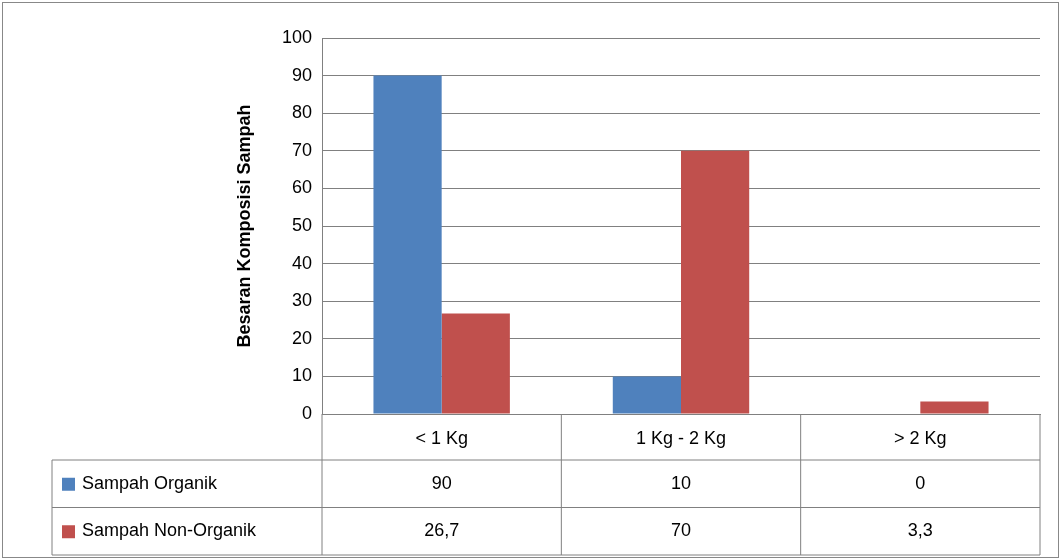 This screenshot has height=560, width=1061. What do you see at coordinates (301, 337) in the screenshot?
I see `y-tick-label: 20` at bounding box center [301, 337].